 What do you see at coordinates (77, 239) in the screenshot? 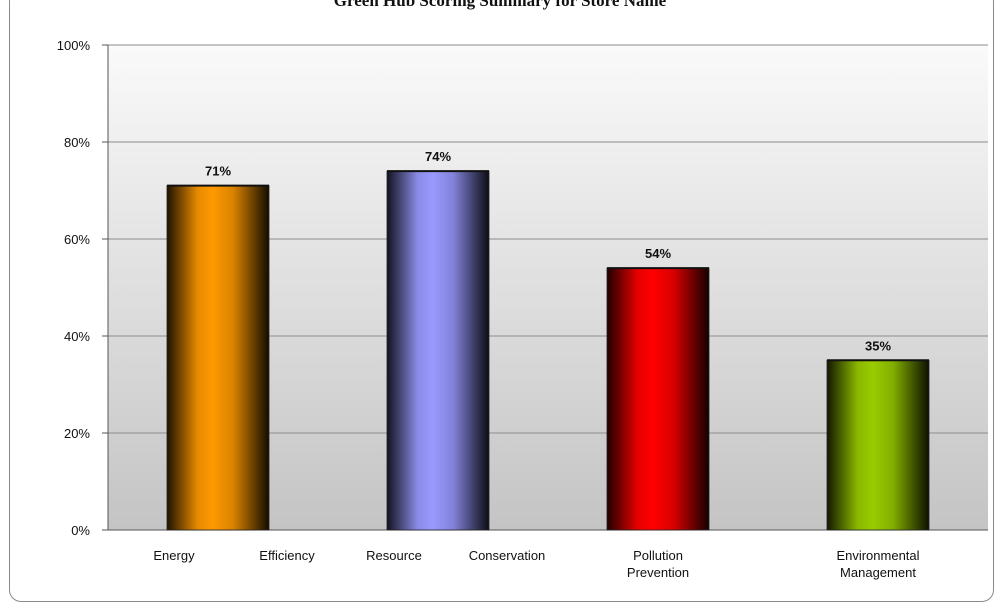
I see `y-tick-label: 60%` at bounding box center [77, 239].